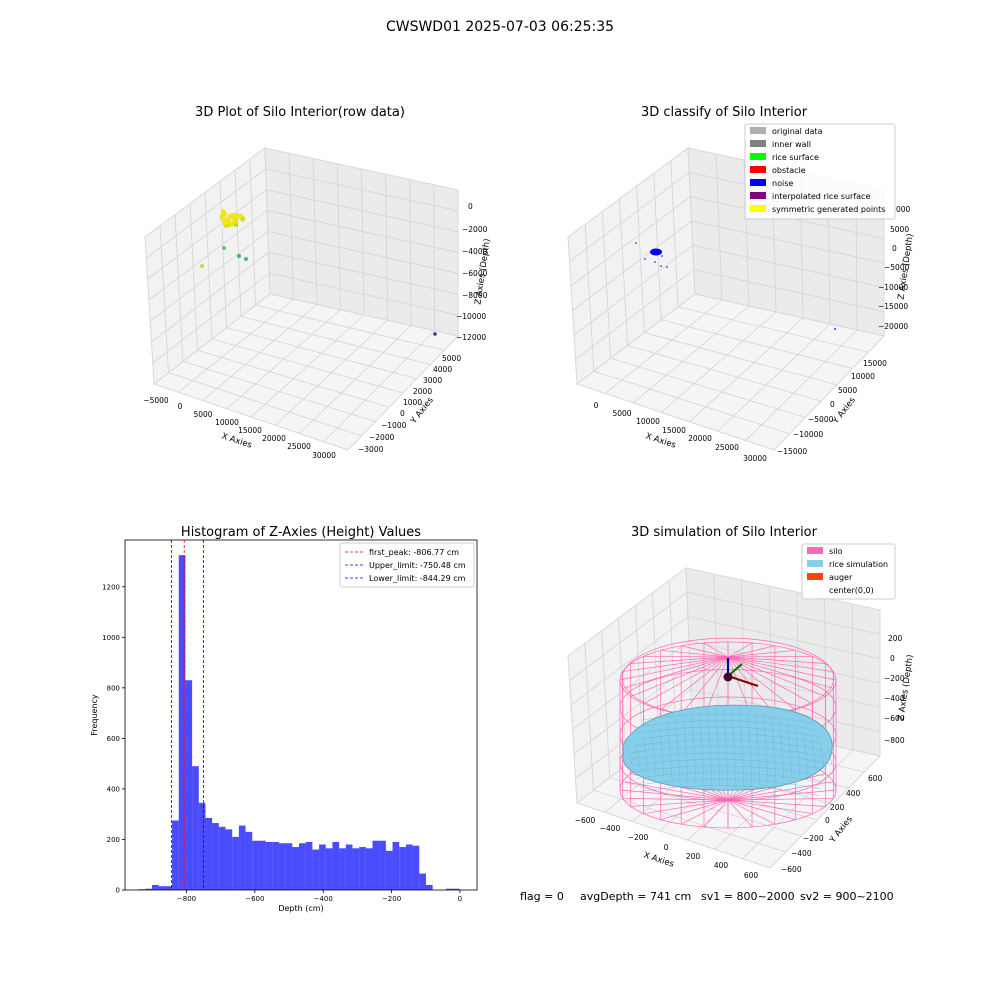 The width and height of the screenshot is (1000, 1000). I want to click on simulation-legend: silo rice simulation auger center(0,0), so click(848, 571).